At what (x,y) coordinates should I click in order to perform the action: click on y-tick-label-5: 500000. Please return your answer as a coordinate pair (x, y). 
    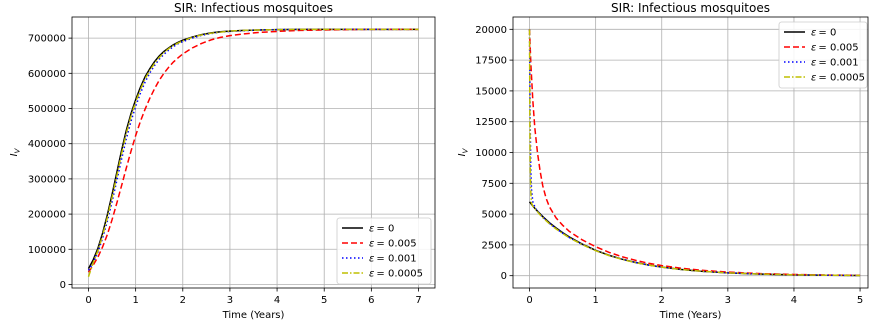
    Looking at the image, I should click on (47, 109).